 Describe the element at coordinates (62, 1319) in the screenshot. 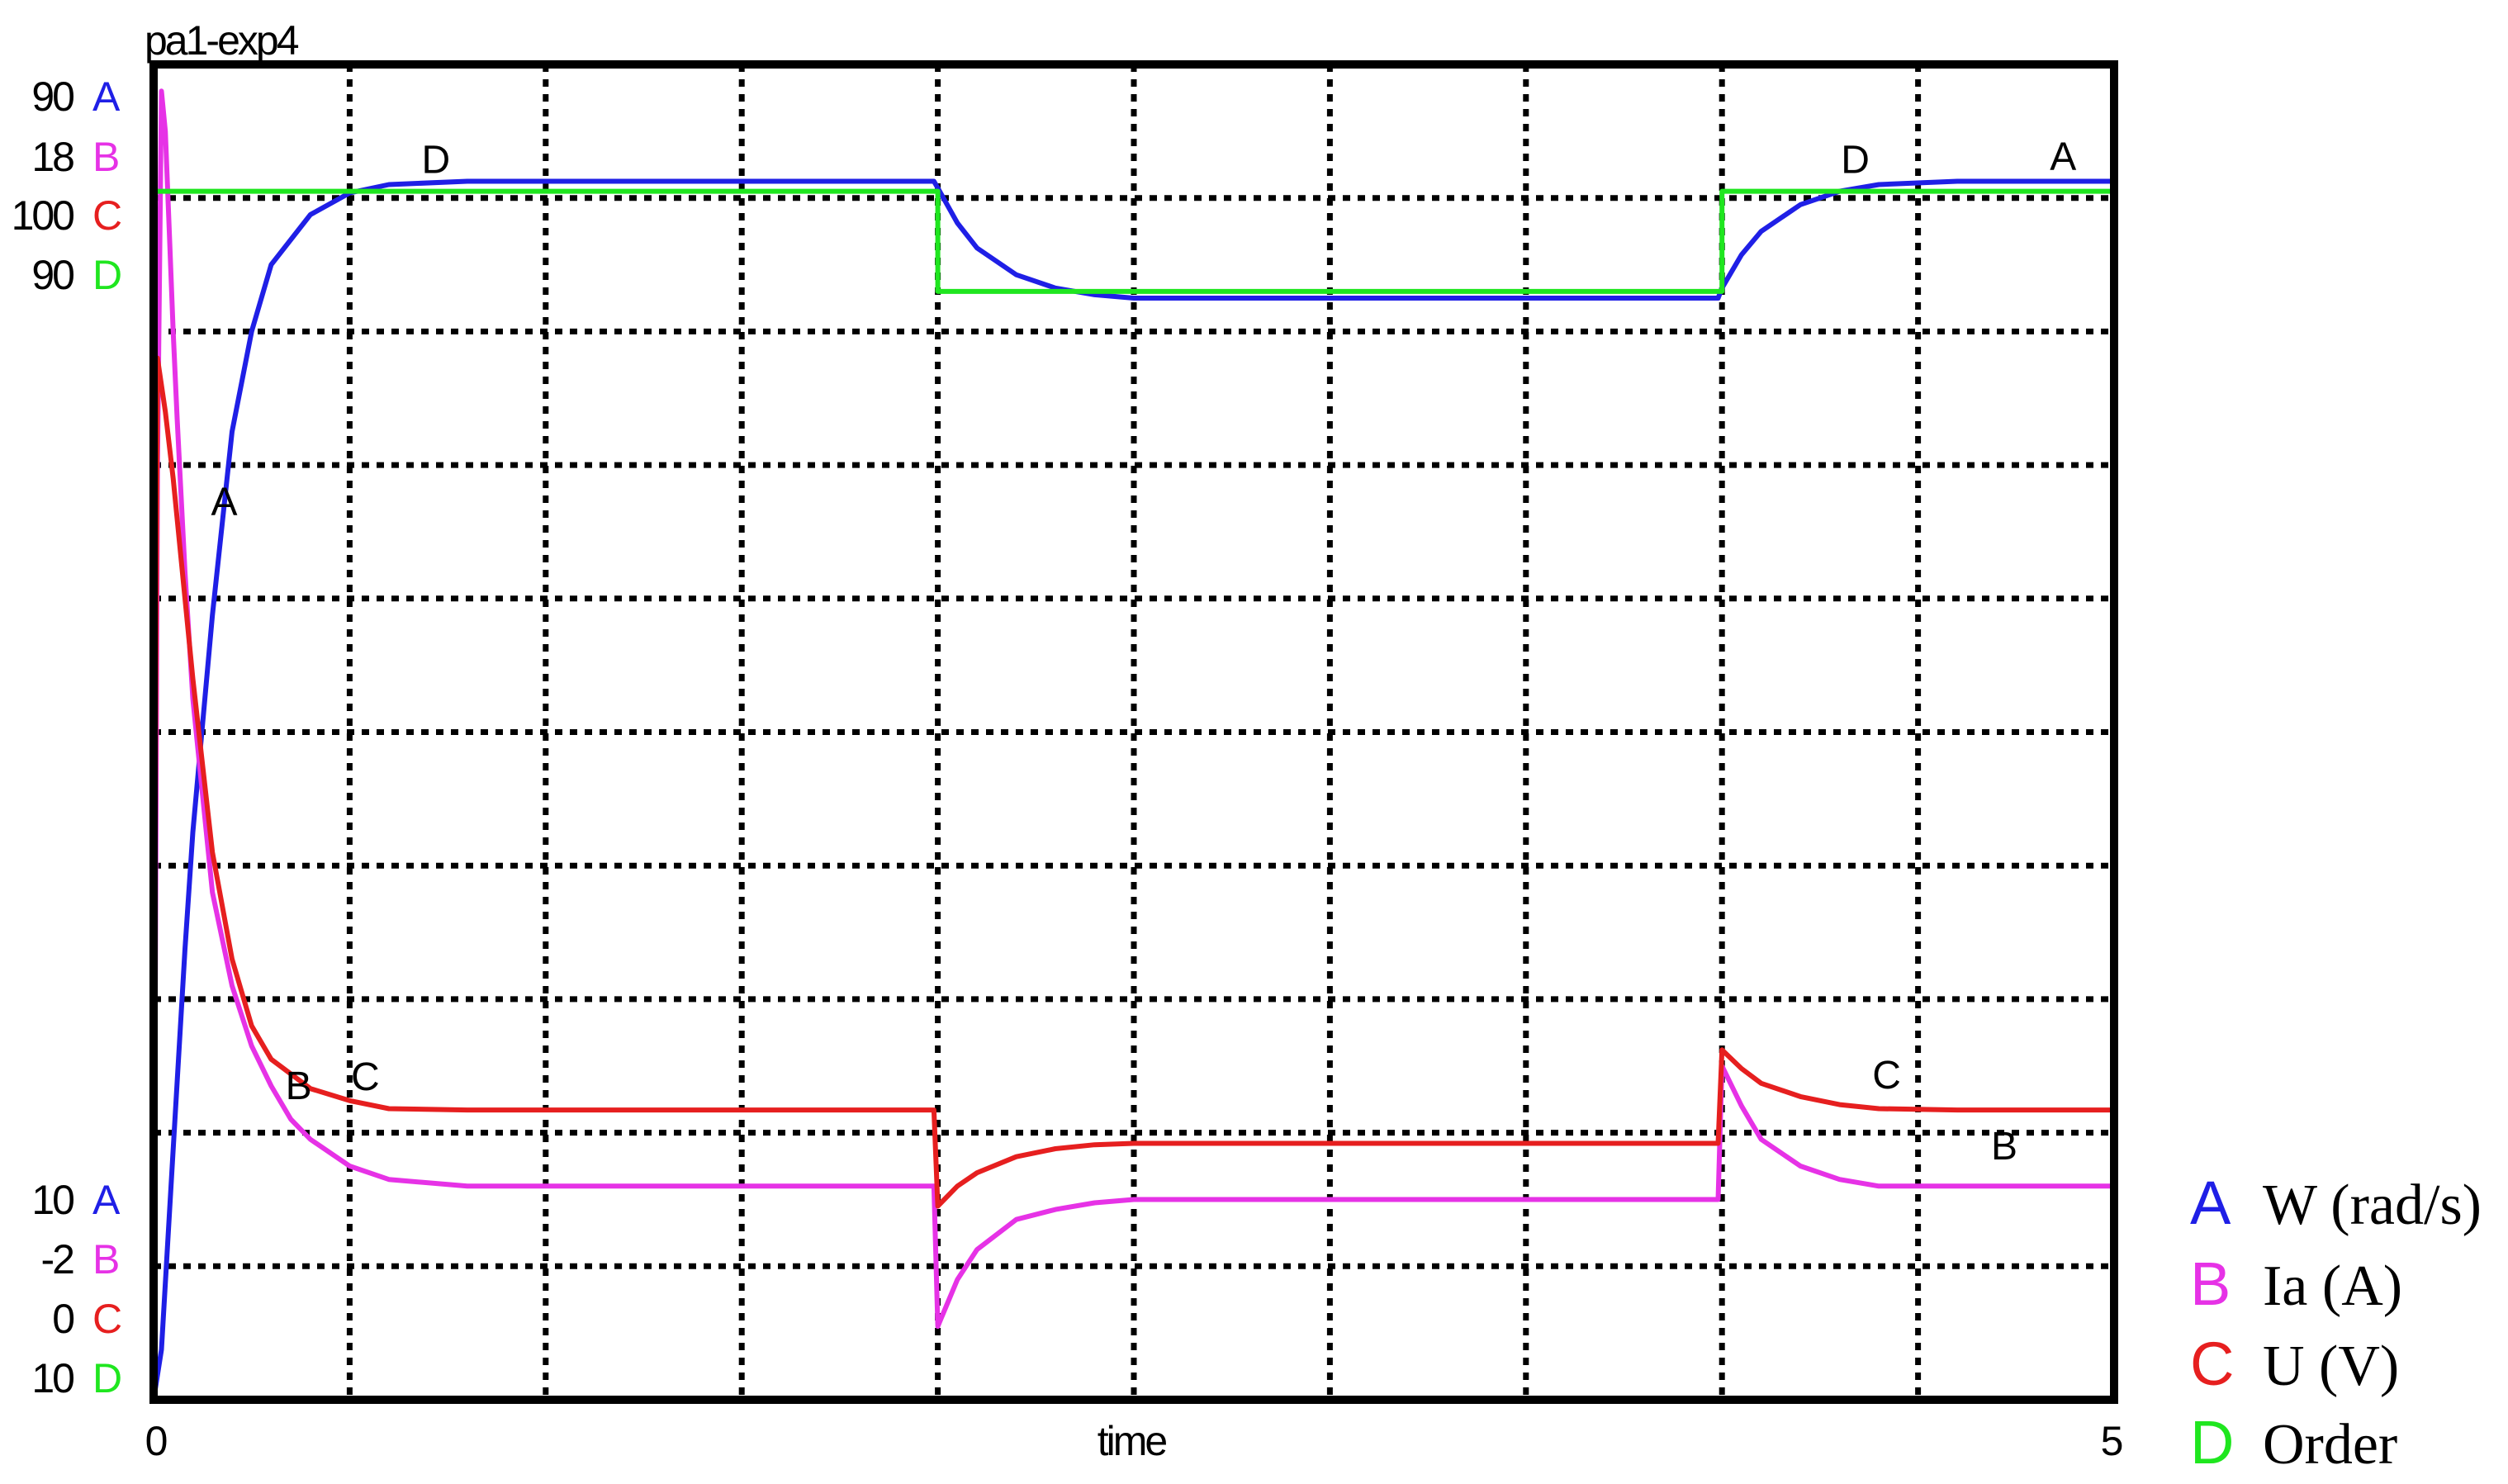

I see `y-axis-min-label-c: 0` at that location.